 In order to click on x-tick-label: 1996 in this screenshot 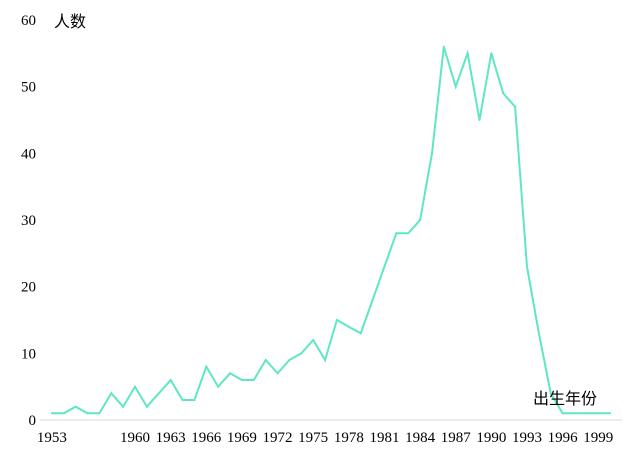, I will do `click(563, 438)`.